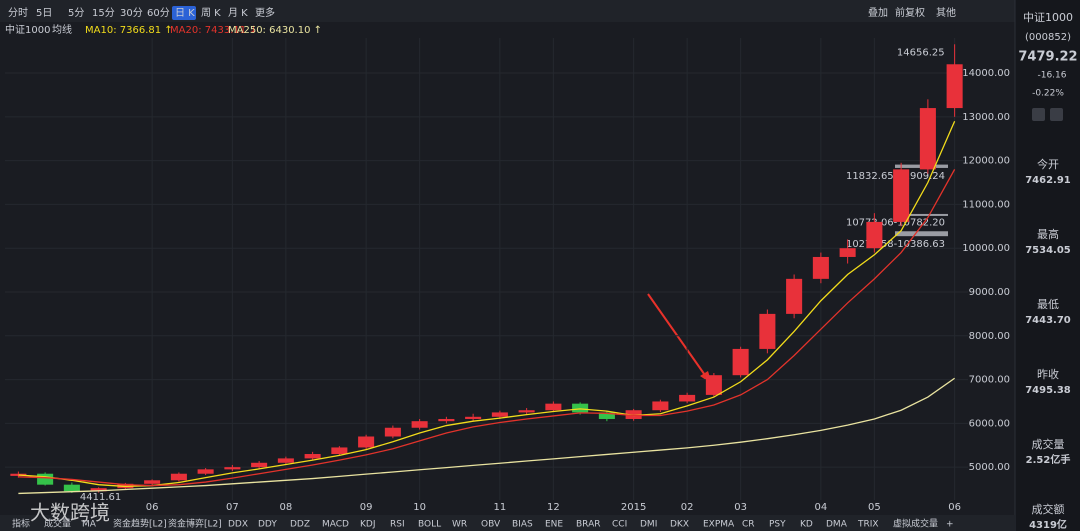  Describe the element at coordinates (910, 12) in the screenshot. I see `toolbar-option: 前复权` at that location.